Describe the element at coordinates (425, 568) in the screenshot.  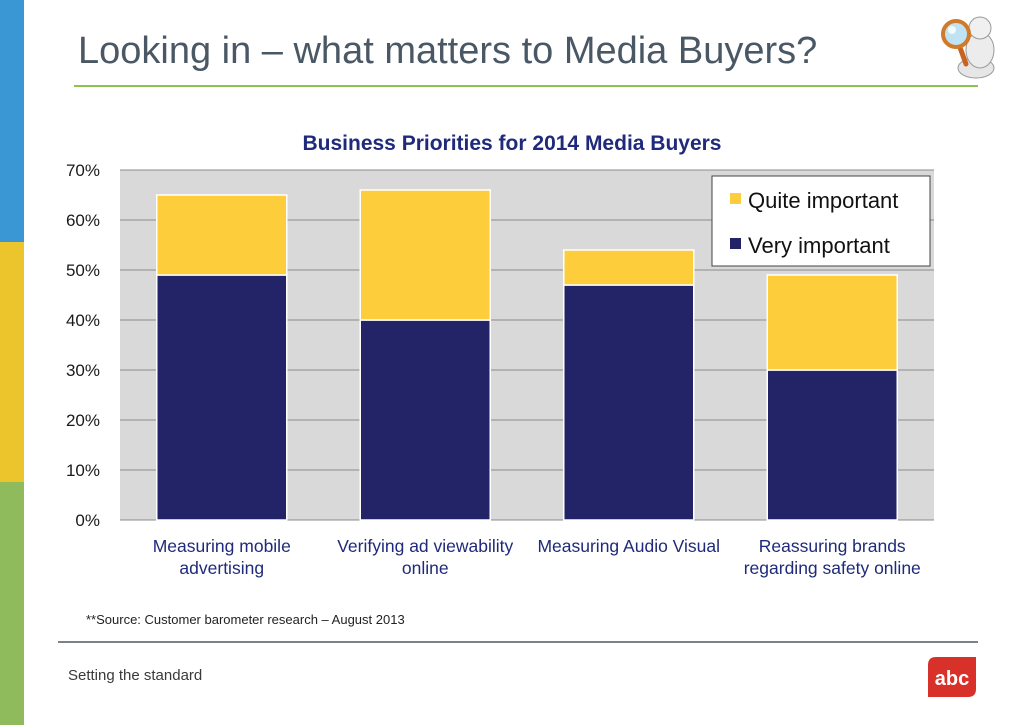
I see `x-tick-label: online` at that location.